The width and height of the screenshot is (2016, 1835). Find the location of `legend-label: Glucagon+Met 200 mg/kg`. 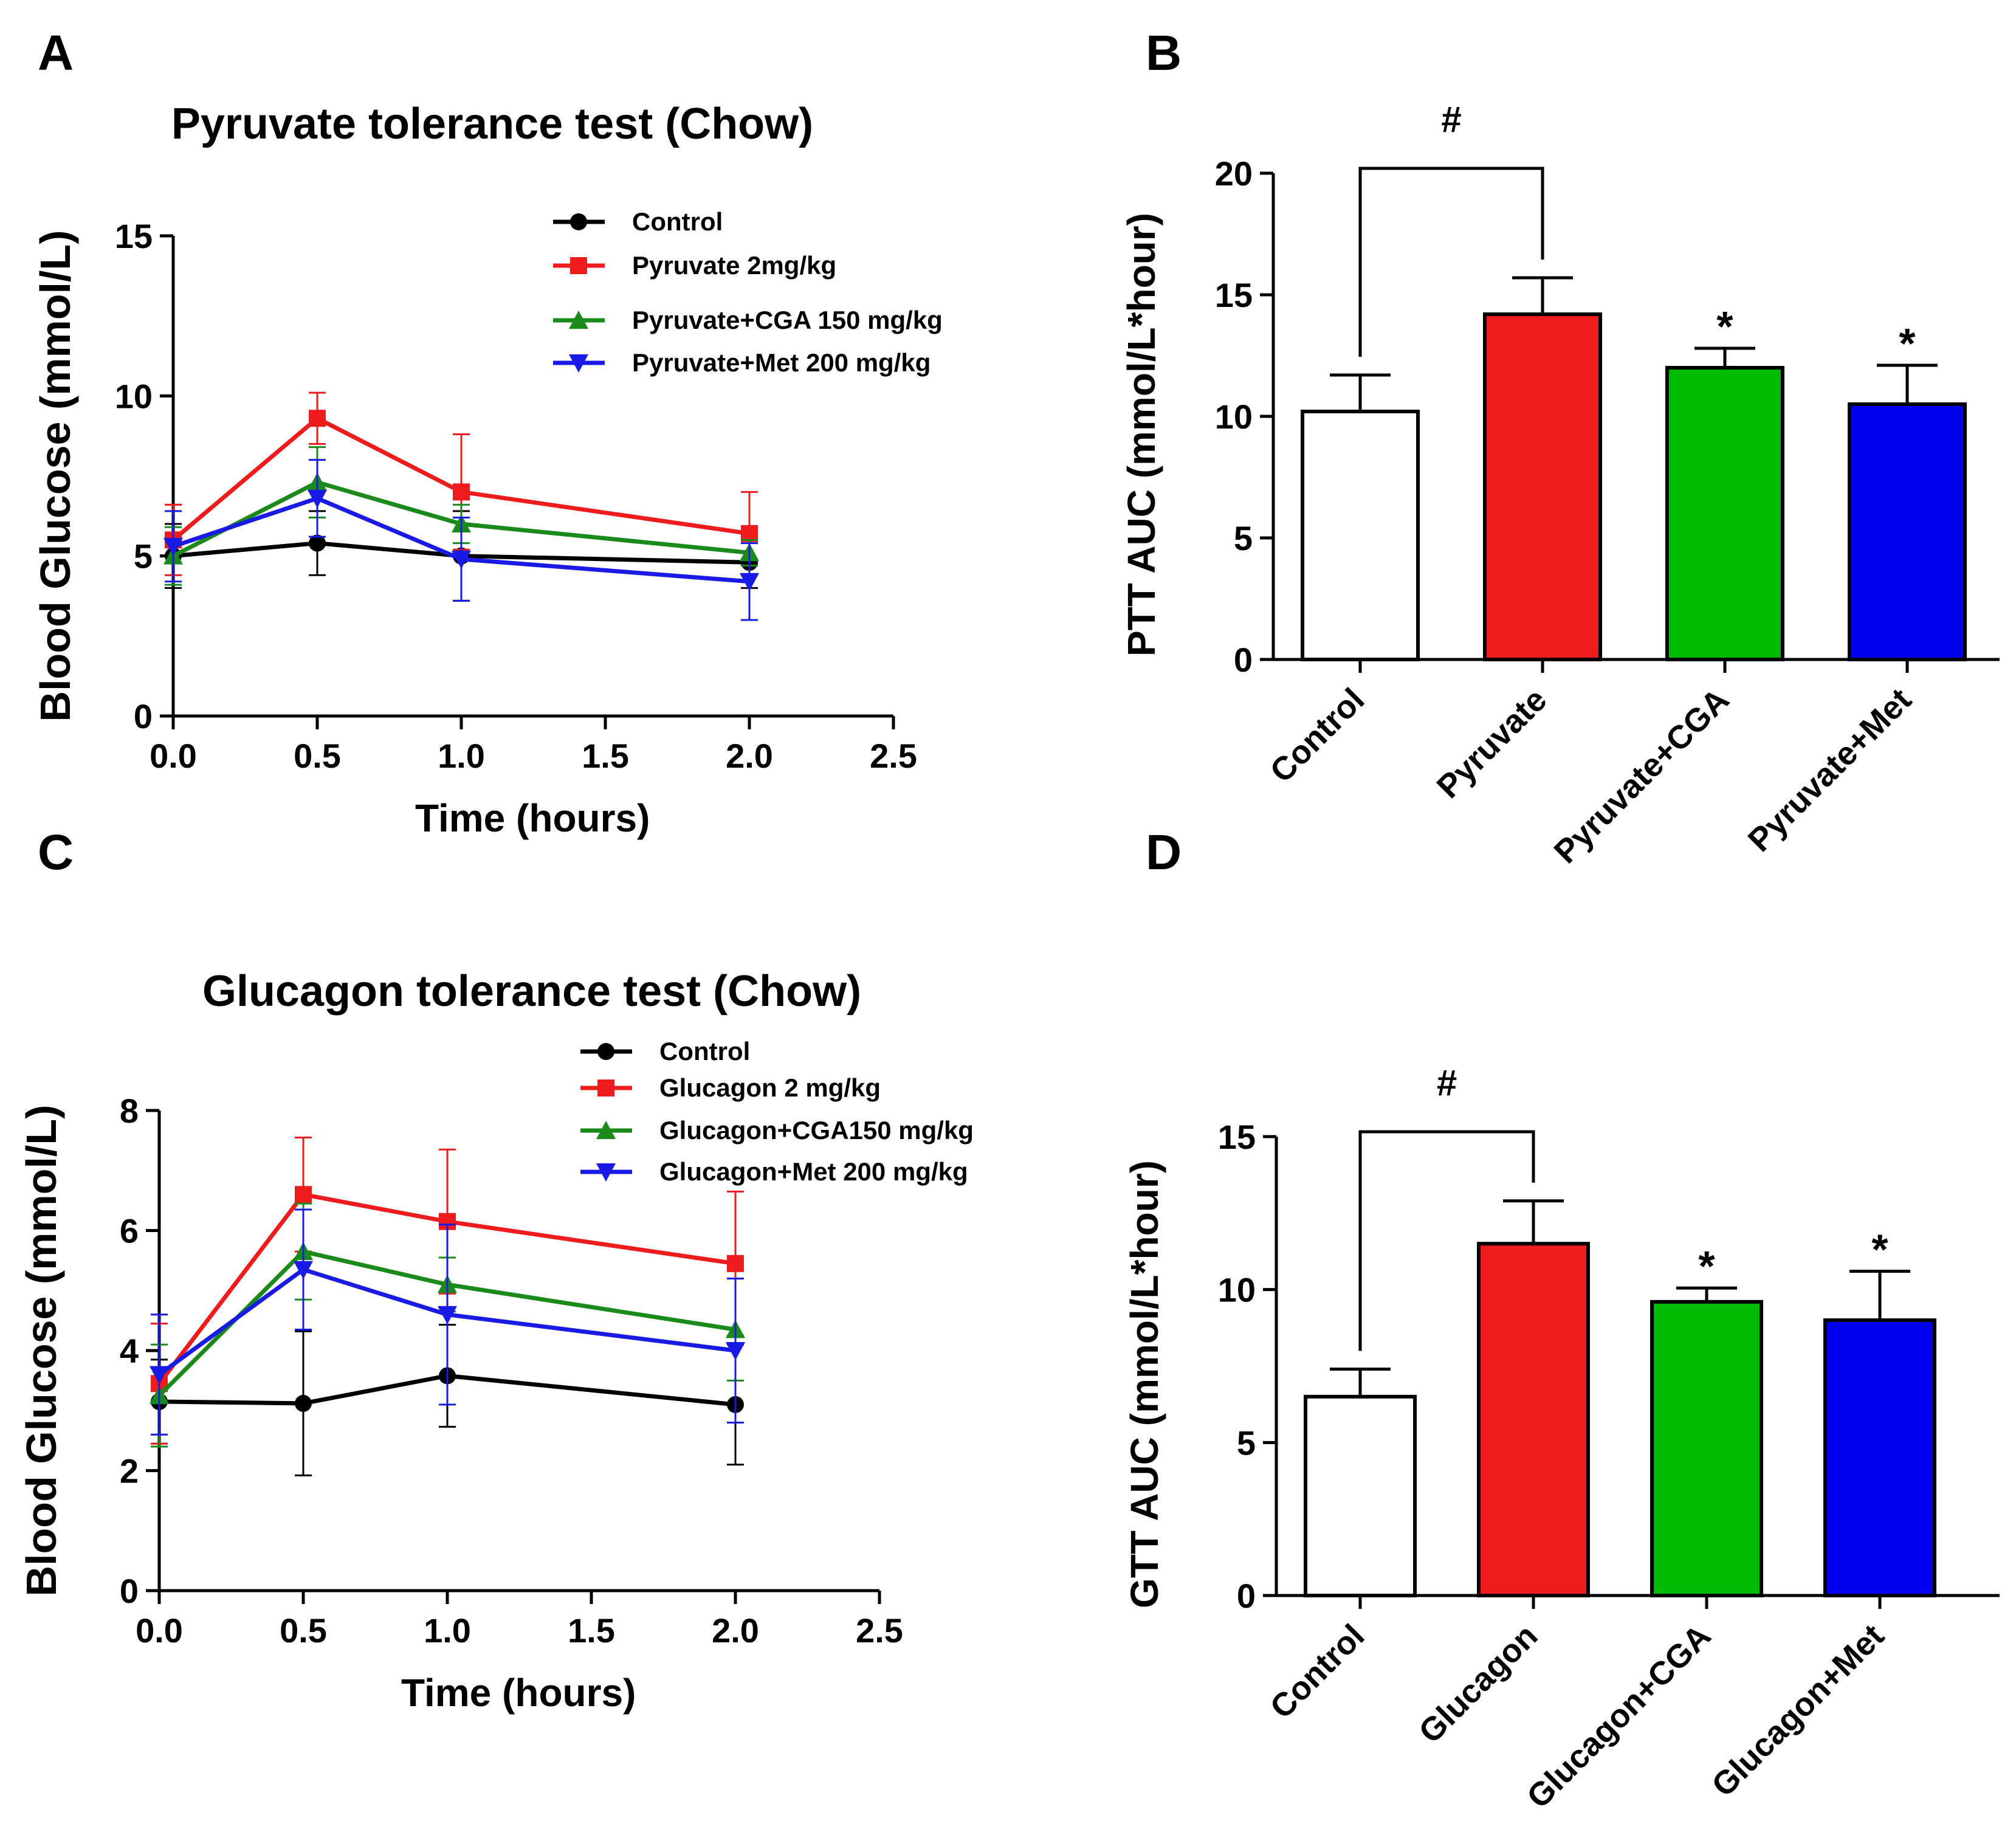

legend-label: Glucagon+Met 200 mg/kg is located at coordinates (813, 1171).